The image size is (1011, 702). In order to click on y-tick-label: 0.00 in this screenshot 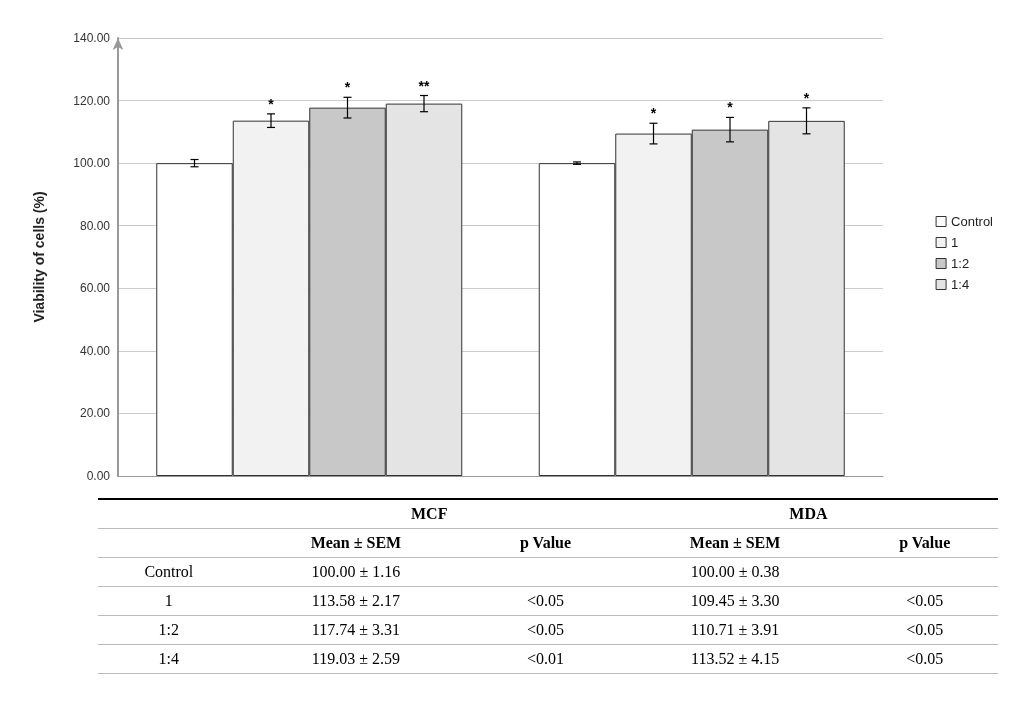, I will do `click(98, 476)`.